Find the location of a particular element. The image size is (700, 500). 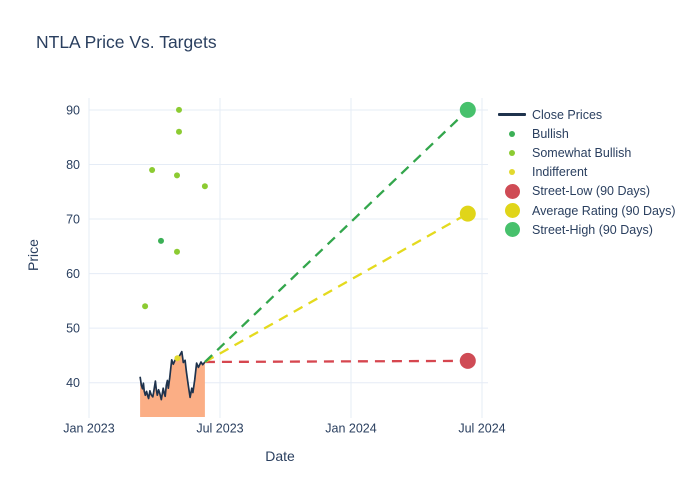

chart-title: NTLA Price Vs. Targets is located at coordinates (126, 42).